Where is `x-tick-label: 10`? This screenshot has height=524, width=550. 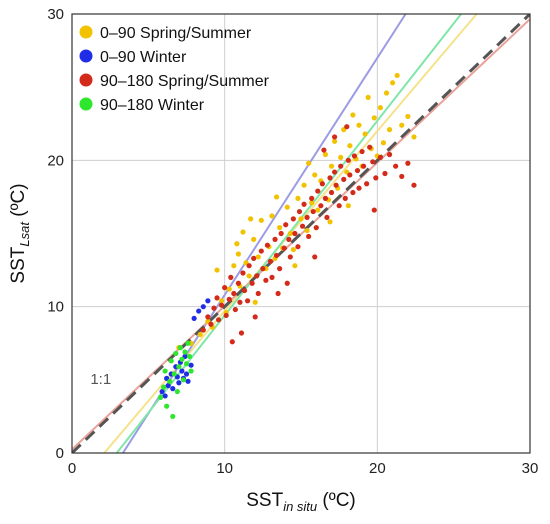
x-tick-label: 10 is located at coordinates (224, 468).